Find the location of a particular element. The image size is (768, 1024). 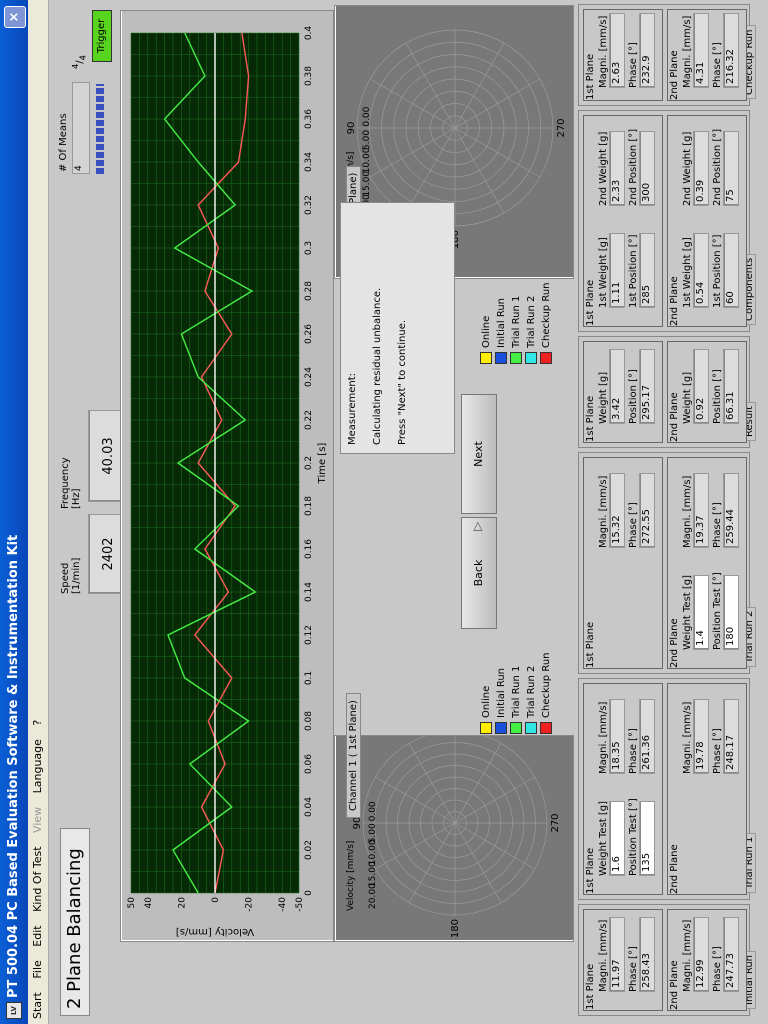

field: Weight Test [g] 1.6 is located at coordinates (611, 838).